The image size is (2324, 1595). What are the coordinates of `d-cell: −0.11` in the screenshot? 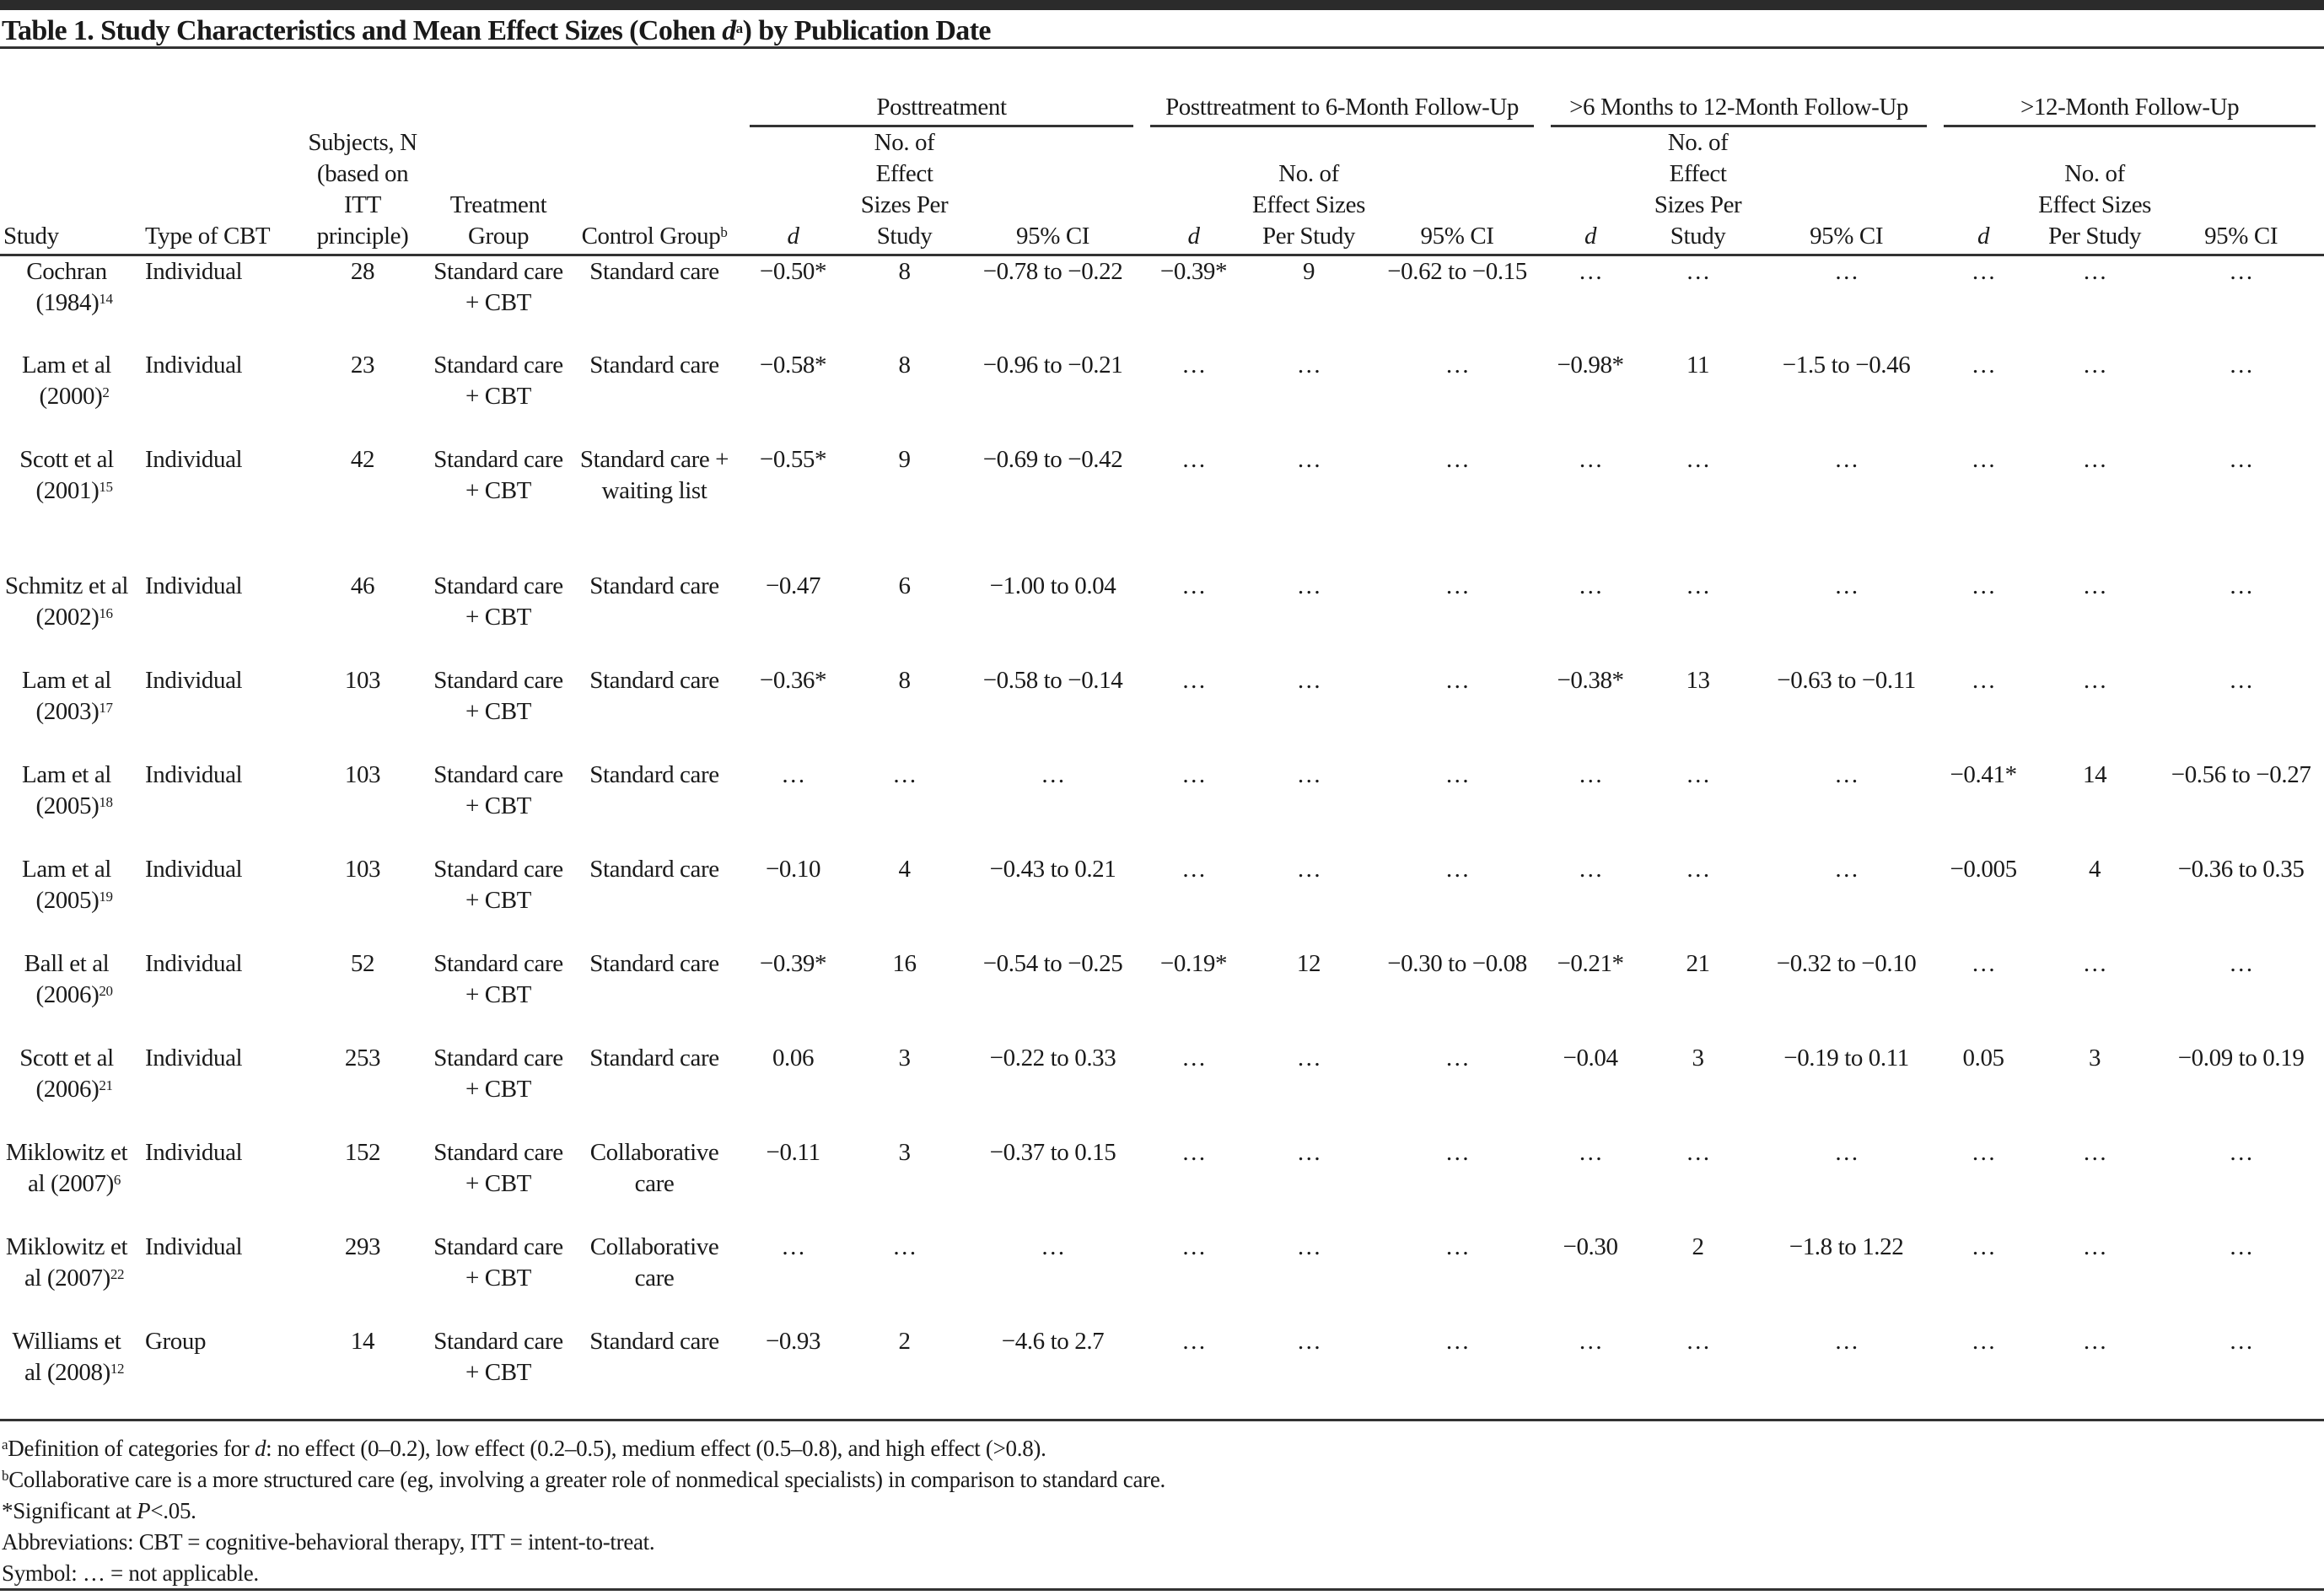 It's located at (793, 1152).